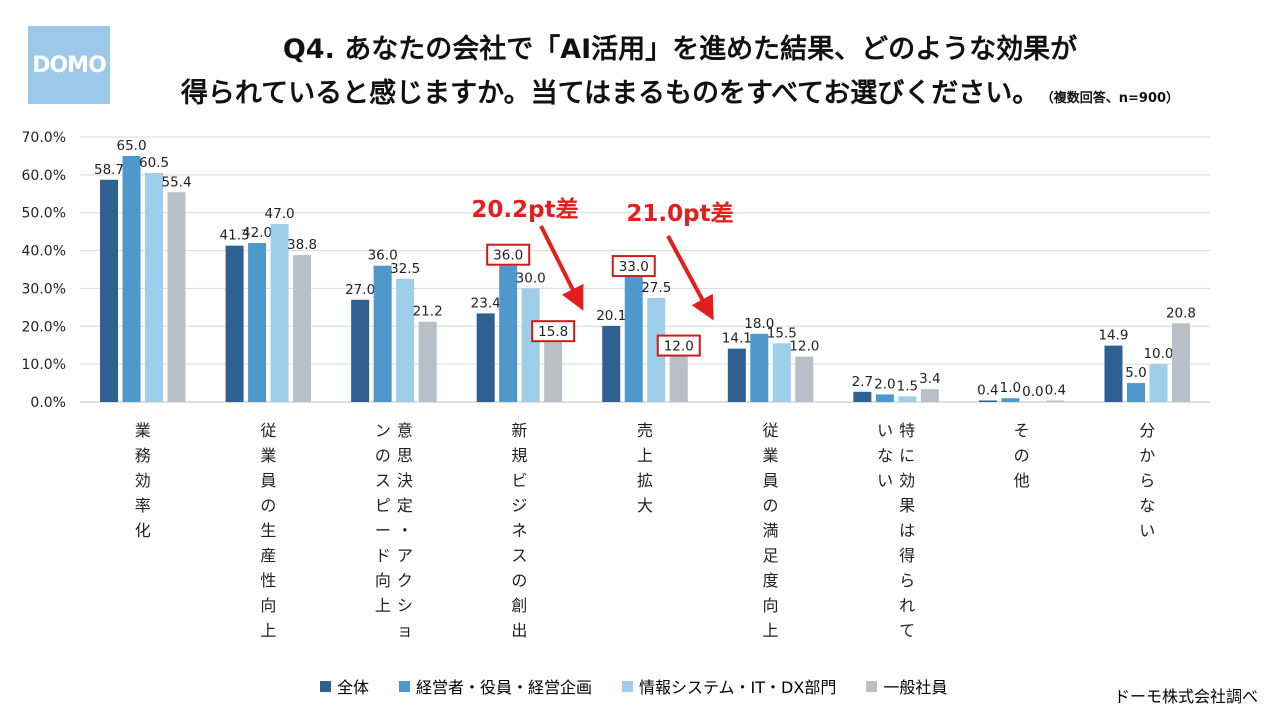 The height and width of the screenshot is (720, 1280). I want to click on category-label-char: ド, so click(383, 555).